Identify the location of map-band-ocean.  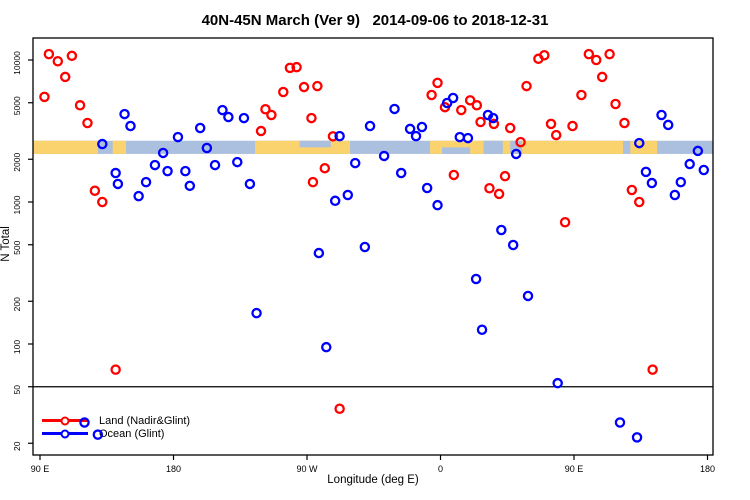
(373, 147).